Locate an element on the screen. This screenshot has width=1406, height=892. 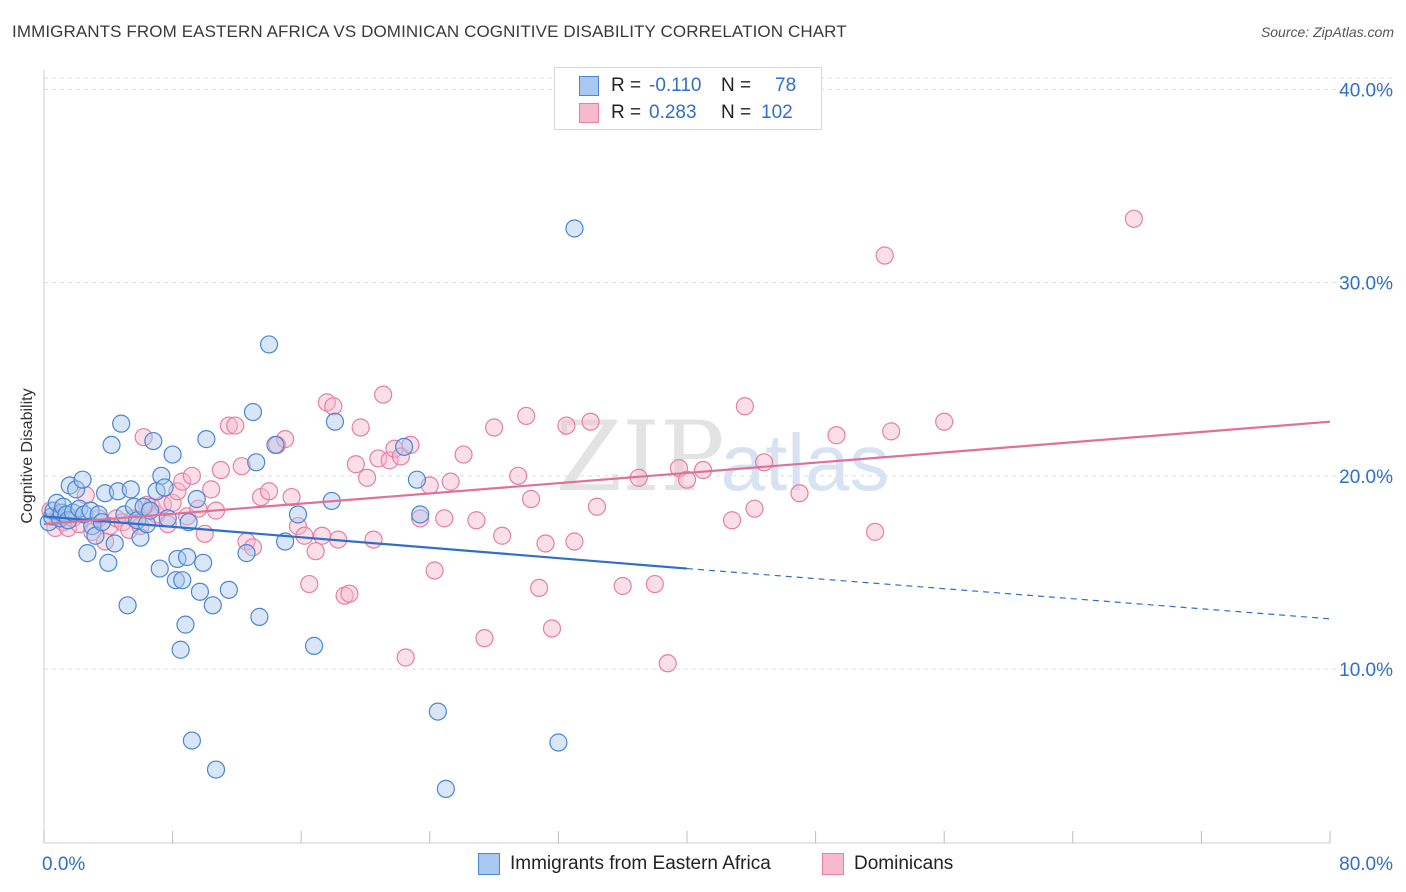
legend-row-dominicans: R = 0.283 N = 102 is located at coordinates (686, 113).